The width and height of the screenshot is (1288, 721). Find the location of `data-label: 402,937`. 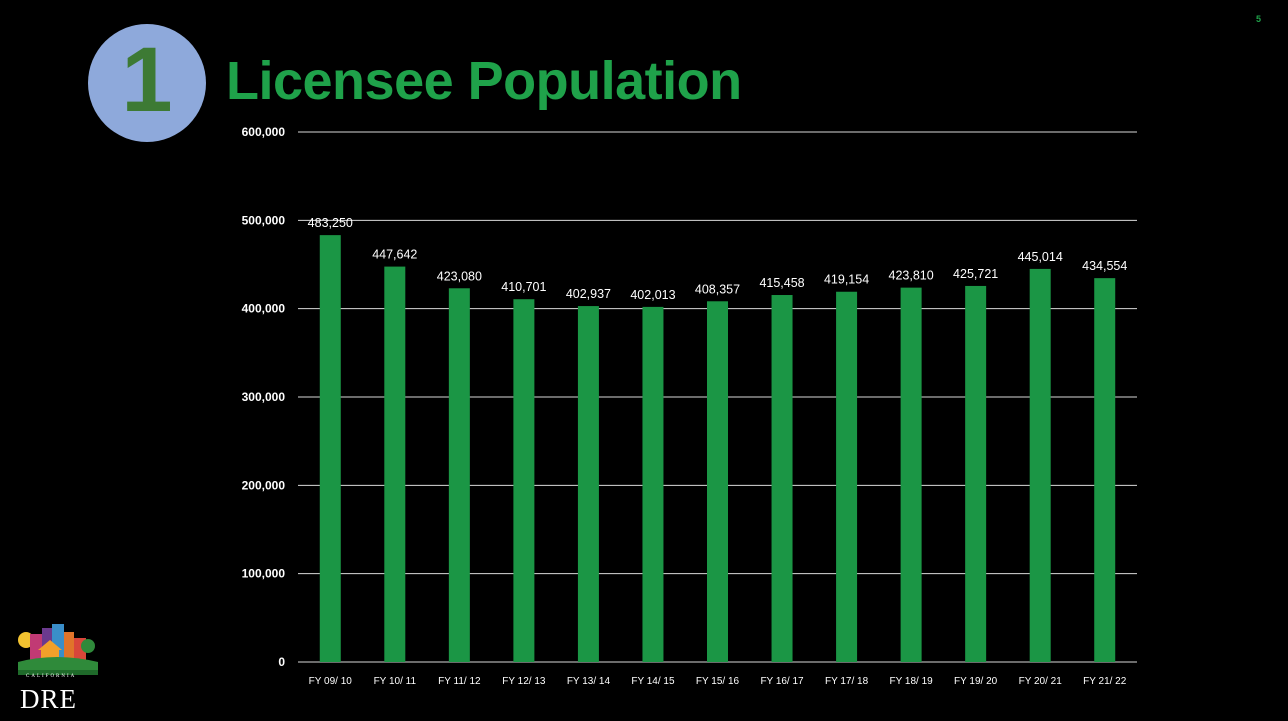

data-label: 402,937 is located at coordinates (588, 294).